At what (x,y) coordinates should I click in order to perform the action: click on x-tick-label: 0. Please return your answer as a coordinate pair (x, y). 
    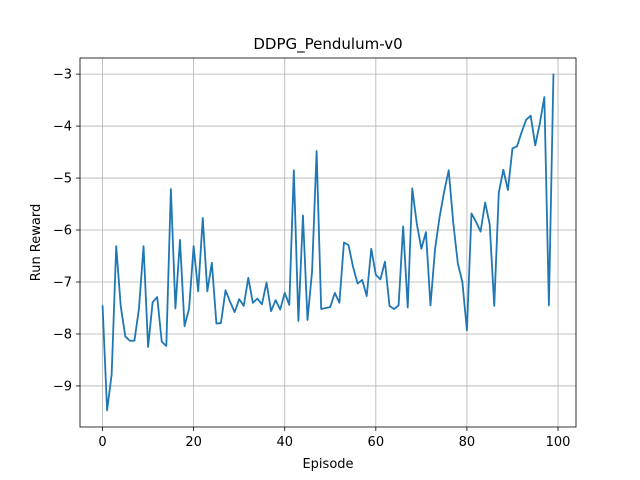
    Looking at the image, I should click on (102, 442).